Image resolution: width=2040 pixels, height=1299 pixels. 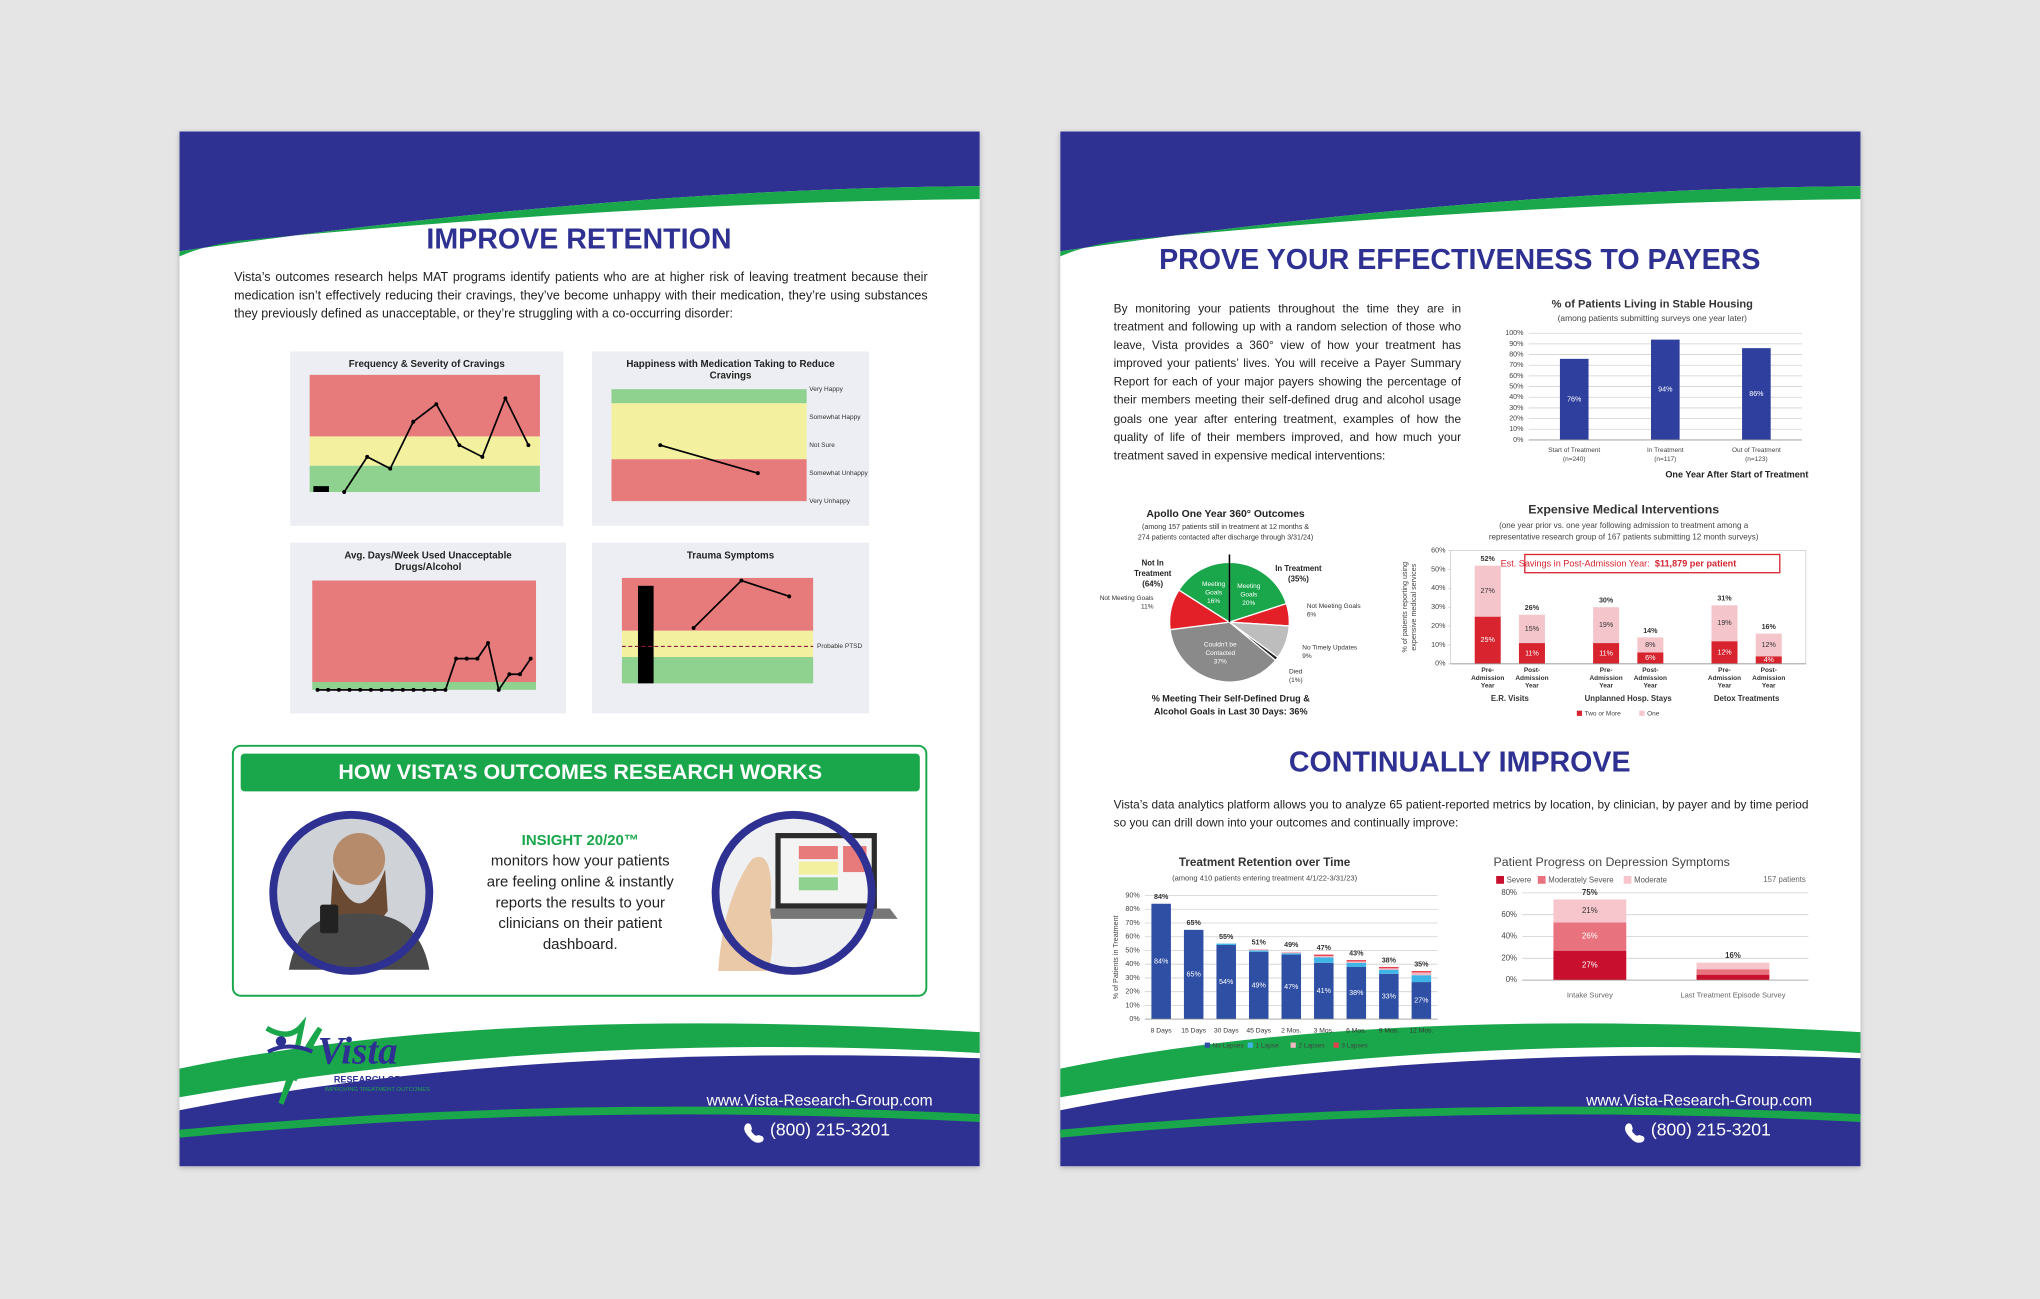 I want to click on segment-label: 49%, so click(x=1259, y=985).